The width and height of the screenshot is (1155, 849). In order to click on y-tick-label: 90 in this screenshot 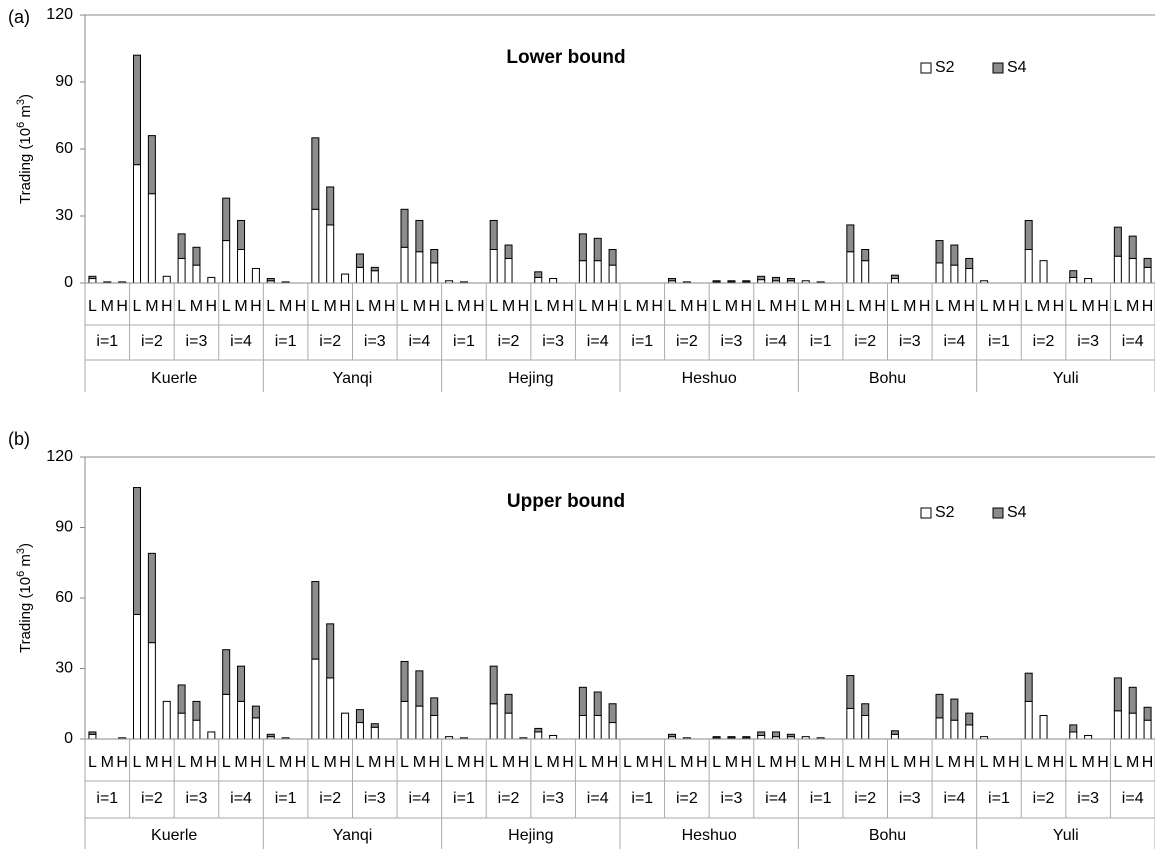, I will do `click(64, 527)`.